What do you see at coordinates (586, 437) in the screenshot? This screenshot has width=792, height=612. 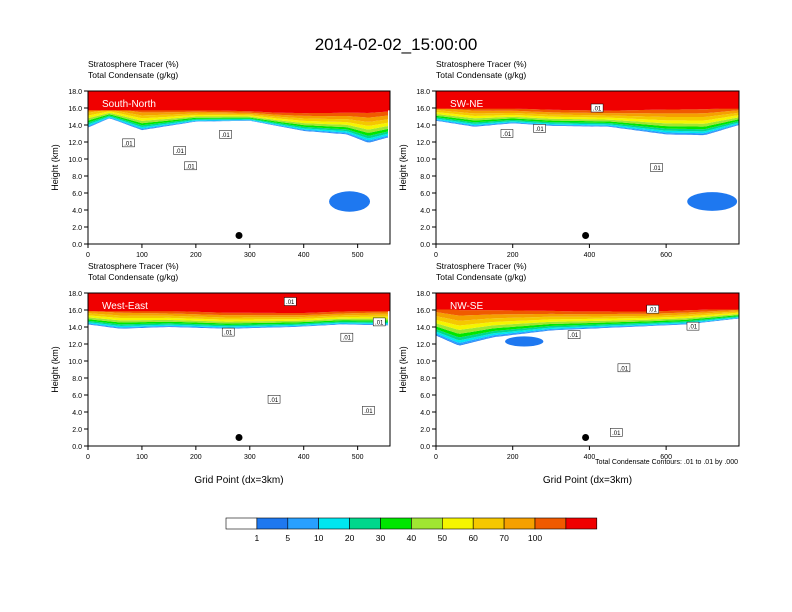 I see `location-marker` at bounding box center [586, 437].